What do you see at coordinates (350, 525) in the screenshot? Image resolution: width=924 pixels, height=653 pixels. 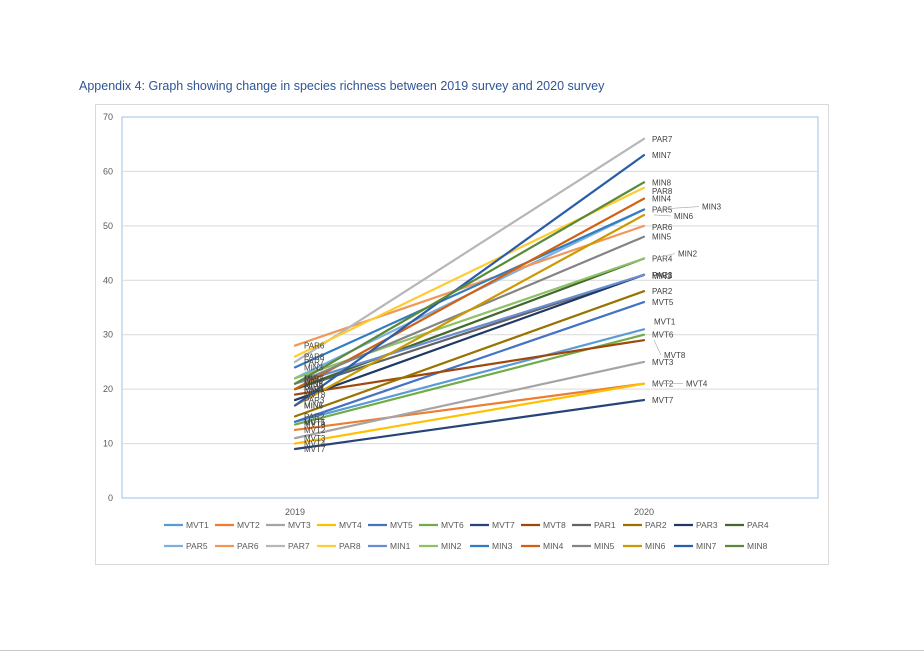 I see `legend-label: MVT4` at bounding box center [350, 525].